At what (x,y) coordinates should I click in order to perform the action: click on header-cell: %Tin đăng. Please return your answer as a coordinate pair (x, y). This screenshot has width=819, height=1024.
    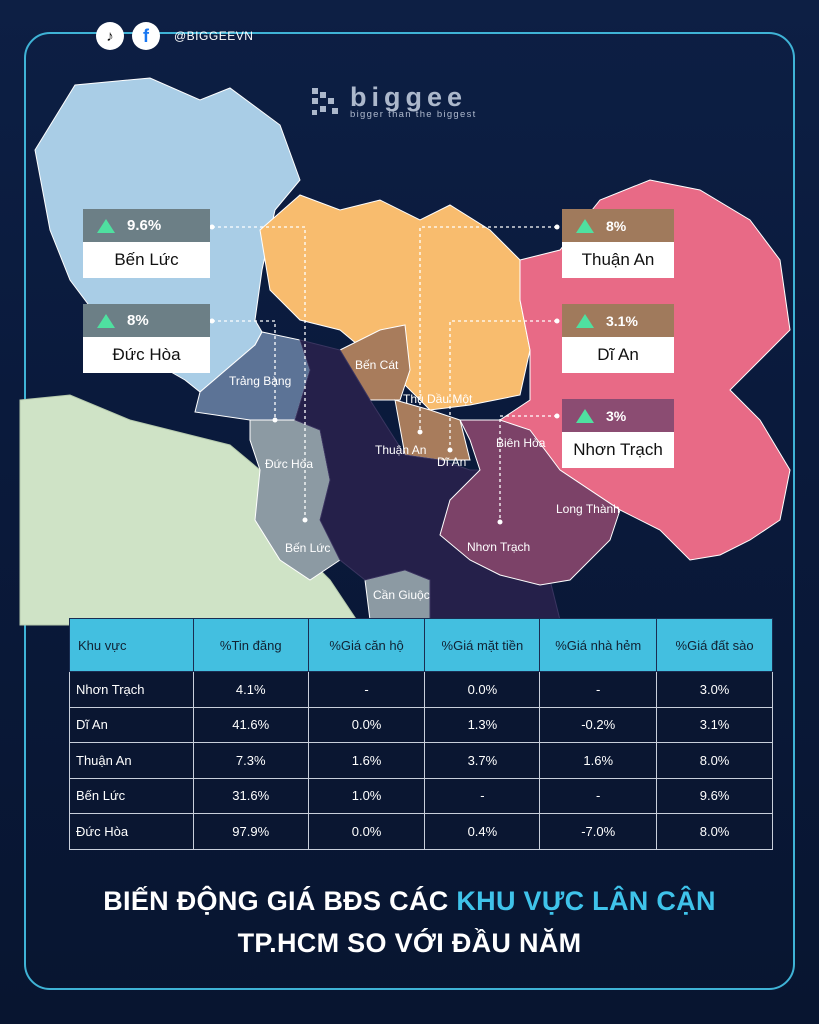
    Looking at the image, I should click on (250, 645).